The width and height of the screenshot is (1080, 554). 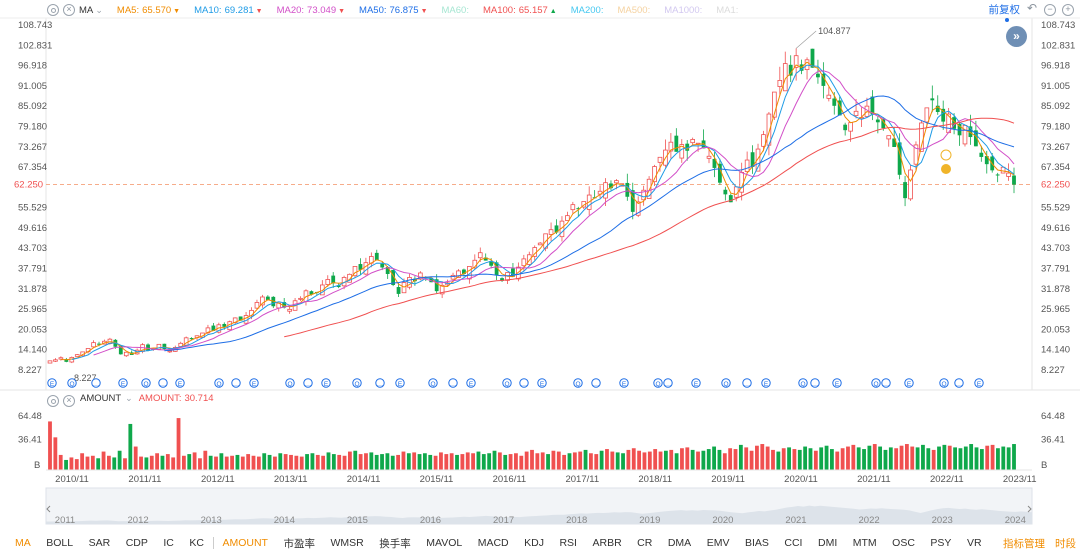 I want to click on navigator-year: 2012, so click(x=138, y=520).